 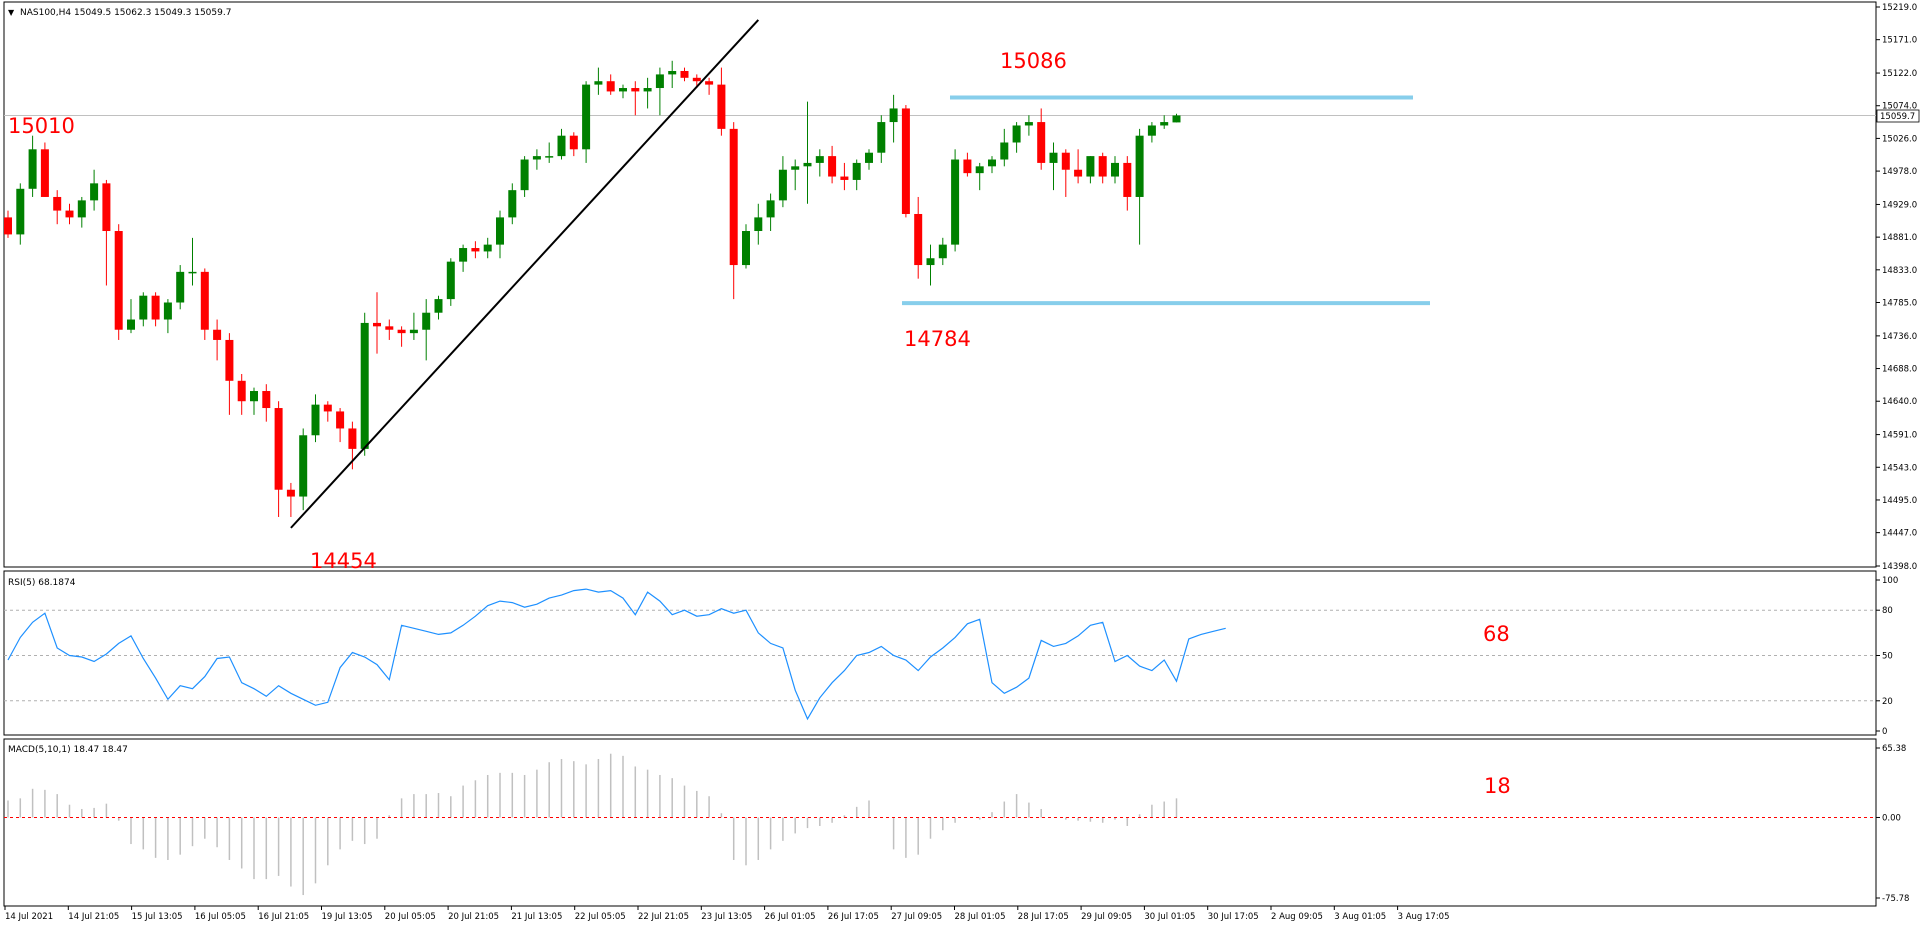 What do you see at coordinates (937, 339) in the screenshot?
I see `annotation-range-low: 14784` at bounding box center [937, 339].